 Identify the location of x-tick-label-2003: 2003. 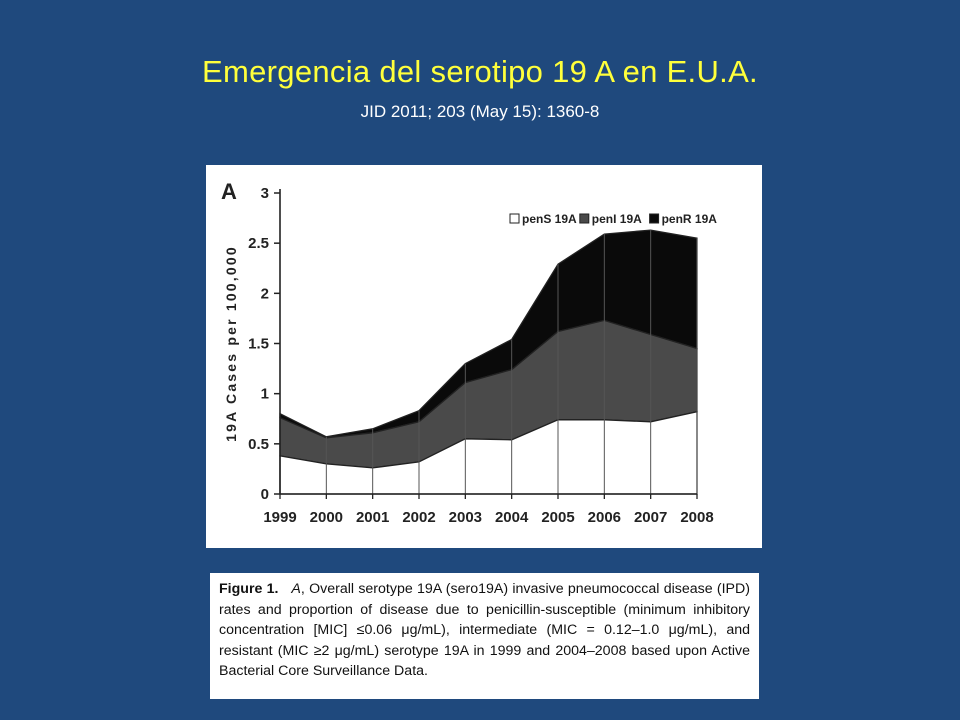
(465, 517).